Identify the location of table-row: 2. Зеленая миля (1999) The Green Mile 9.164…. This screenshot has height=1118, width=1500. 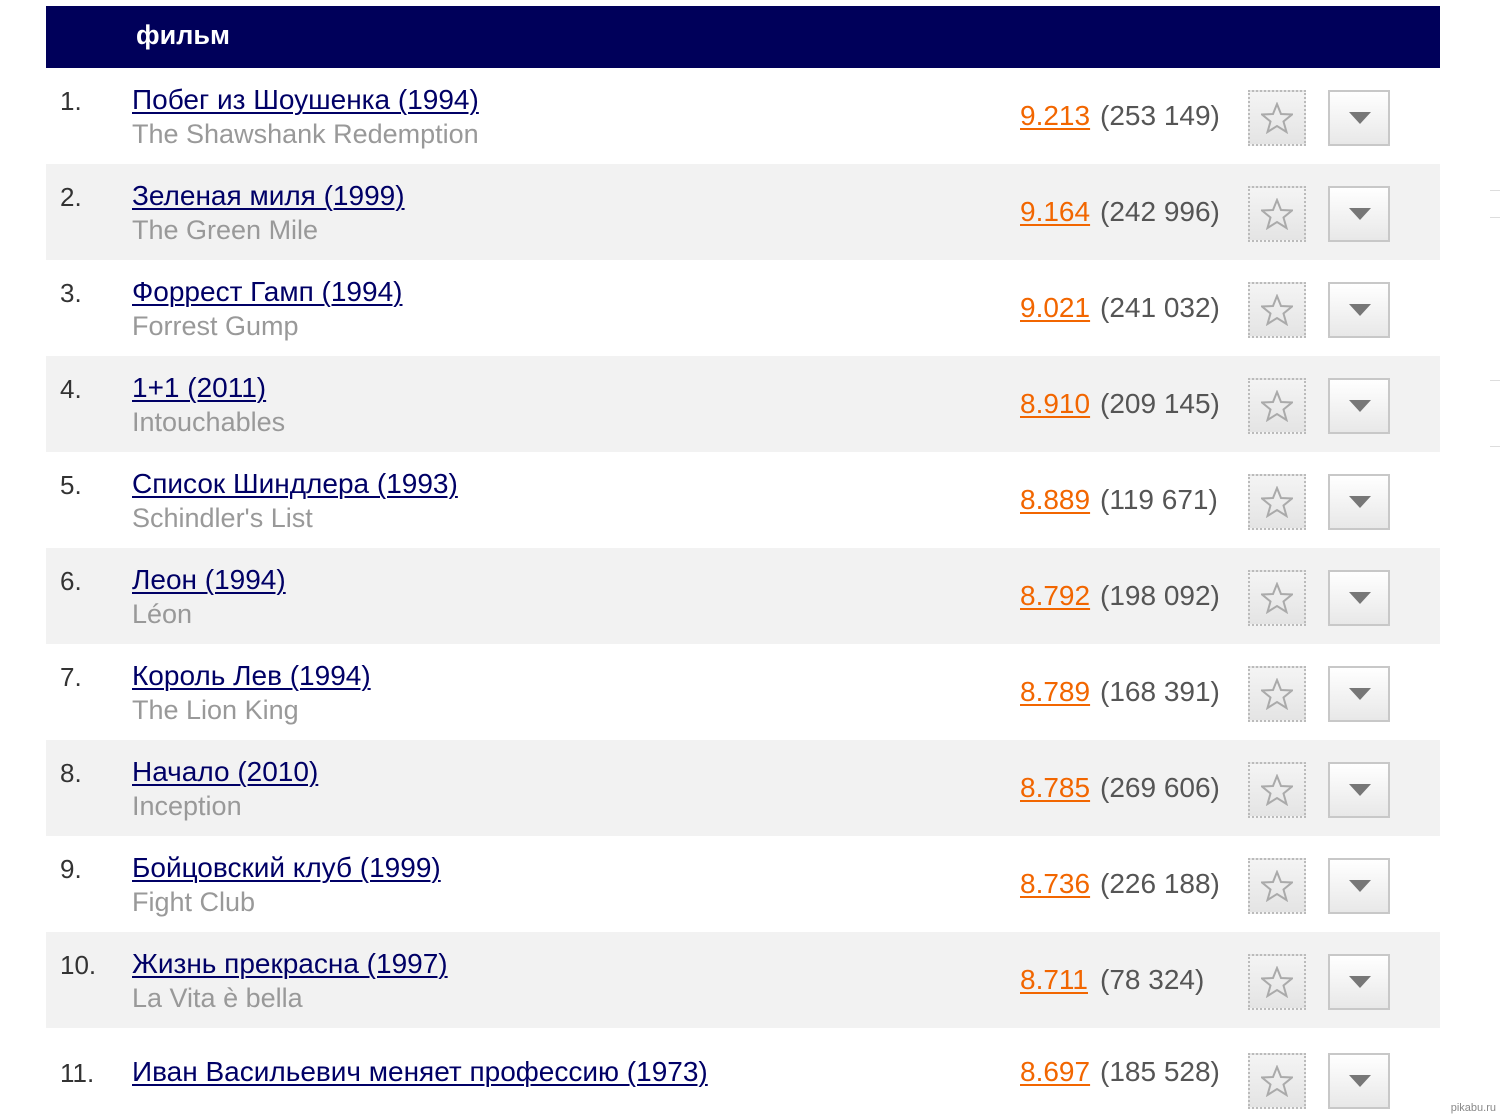
(743, 212).